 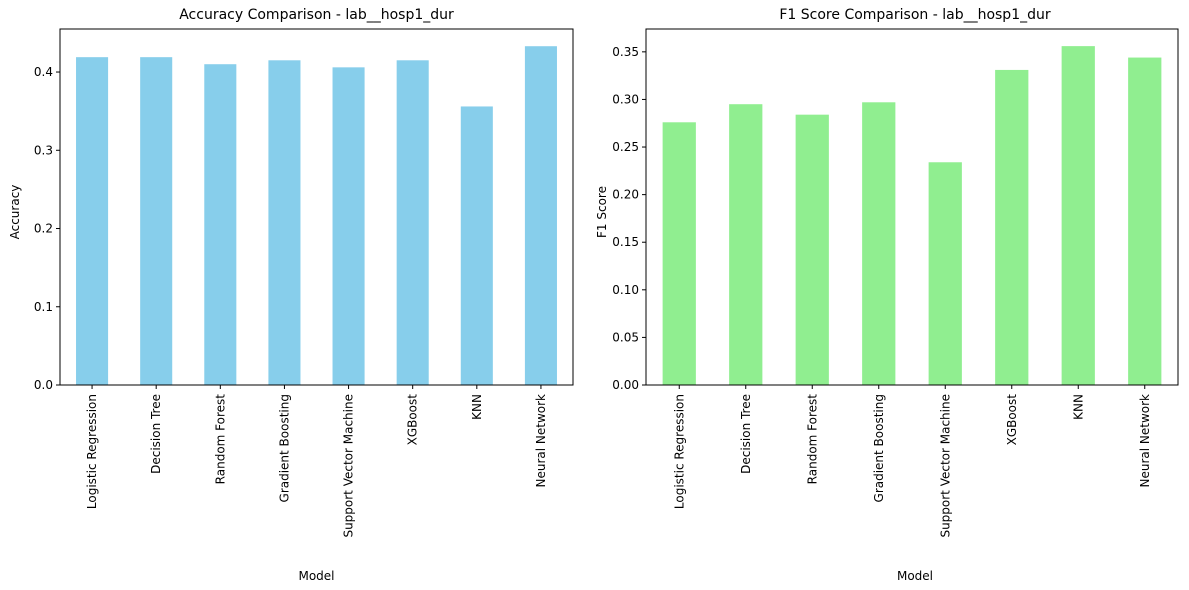 I want to click on y-tick-label: 0.20, so click(x=625, y=195).